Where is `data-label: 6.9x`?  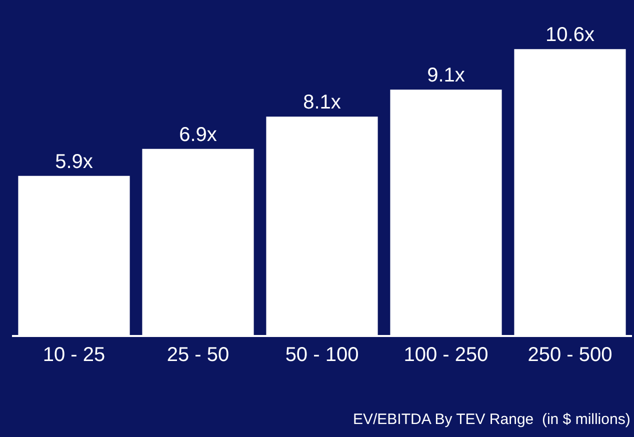
data-label: 6.9x is located at coordinates (198, 135).